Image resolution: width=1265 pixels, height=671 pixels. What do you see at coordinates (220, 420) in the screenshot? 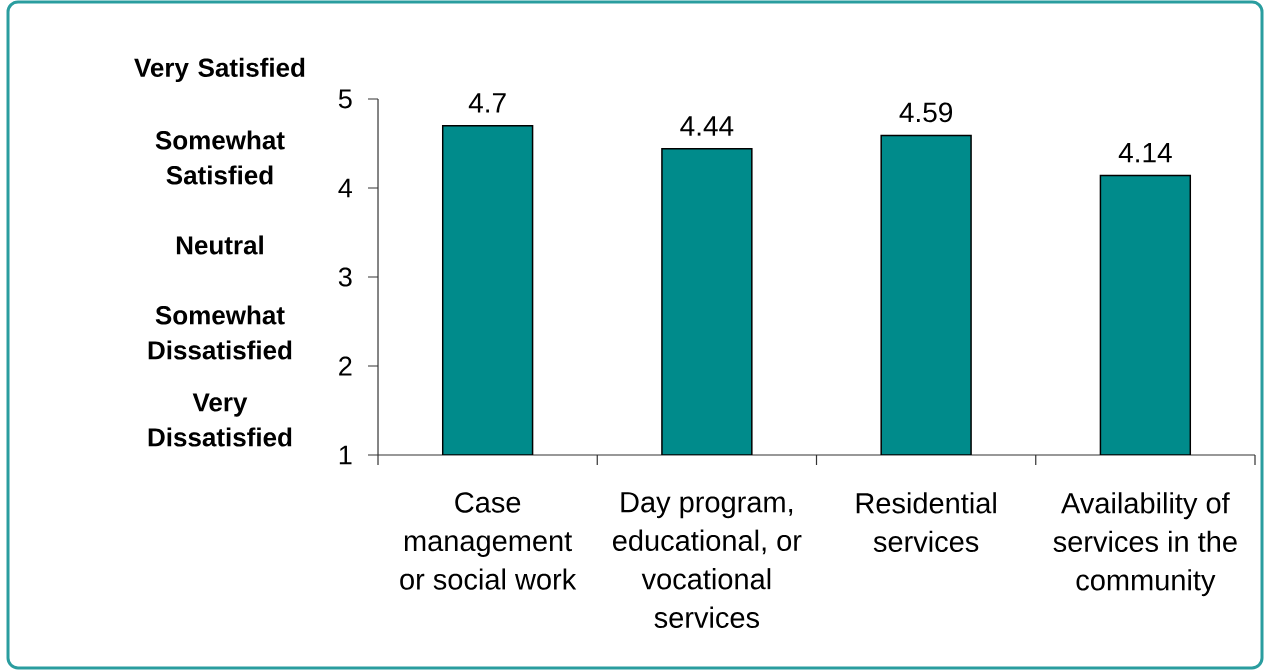
I see `text: Very Dissatisfied` at bounding box center [220, 420].